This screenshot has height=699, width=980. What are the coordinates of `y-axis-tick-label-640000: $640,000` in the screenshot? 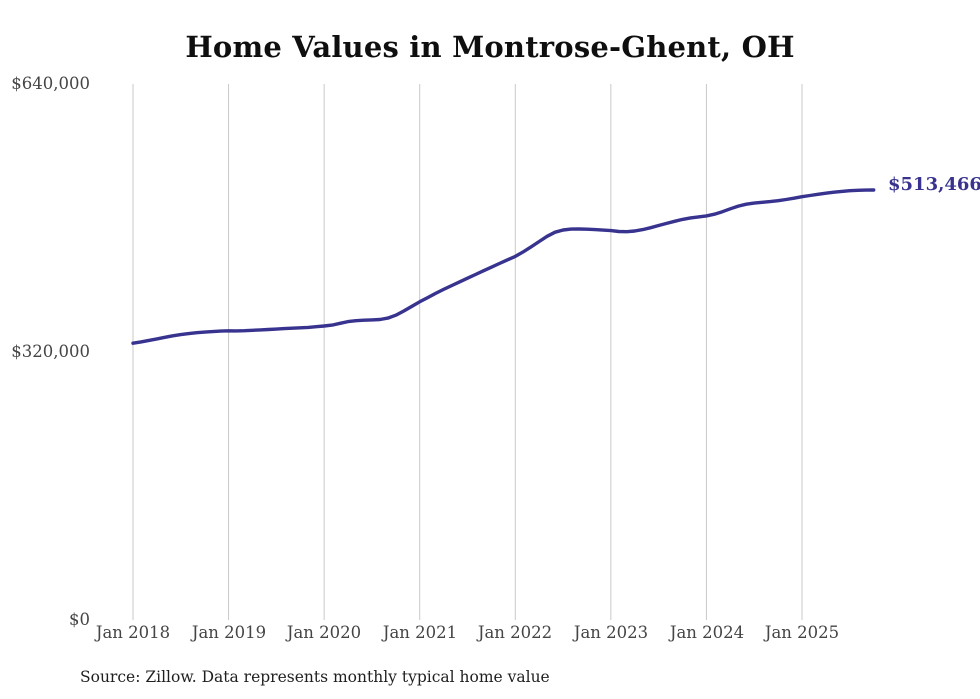 It's located at (50, 83).